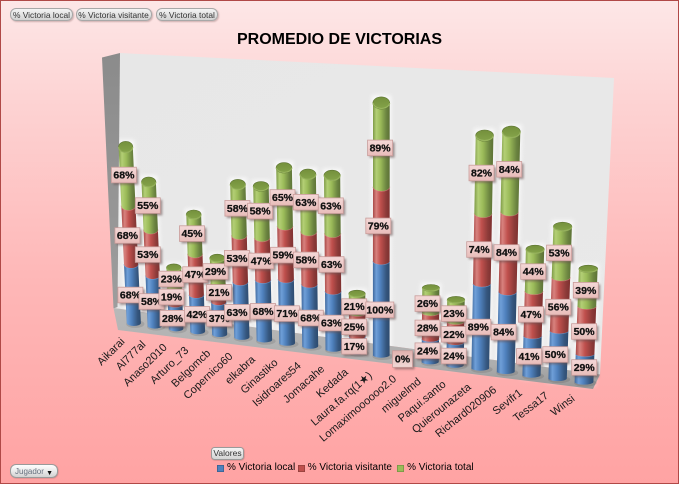  I want to click on svg-text: 41%, so click(529, 357).